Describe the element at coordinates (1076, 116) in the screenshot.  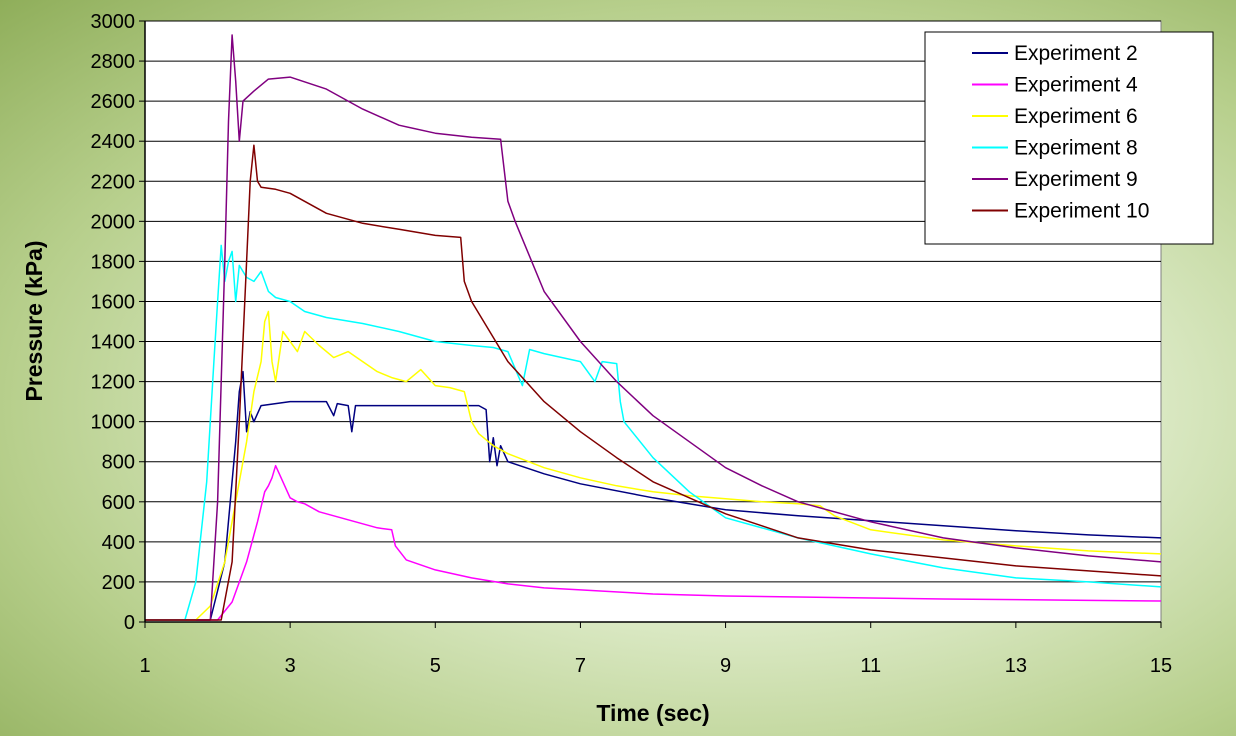
I see `legend-label: Experiment 6` at that location.